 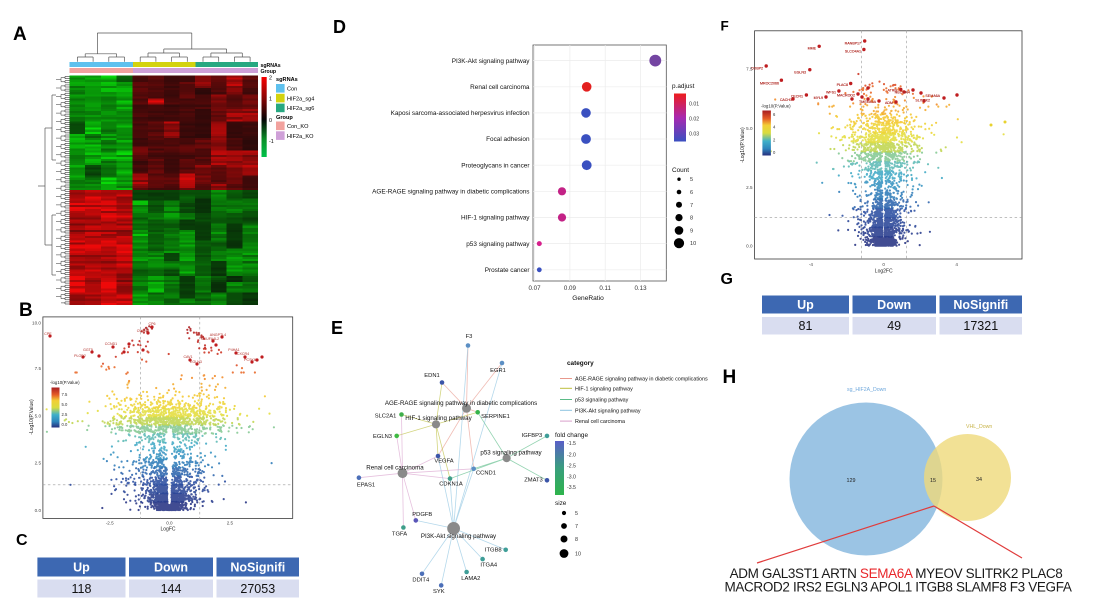 I want to click on svg-text: ATRN, so click(x=892, y=91).